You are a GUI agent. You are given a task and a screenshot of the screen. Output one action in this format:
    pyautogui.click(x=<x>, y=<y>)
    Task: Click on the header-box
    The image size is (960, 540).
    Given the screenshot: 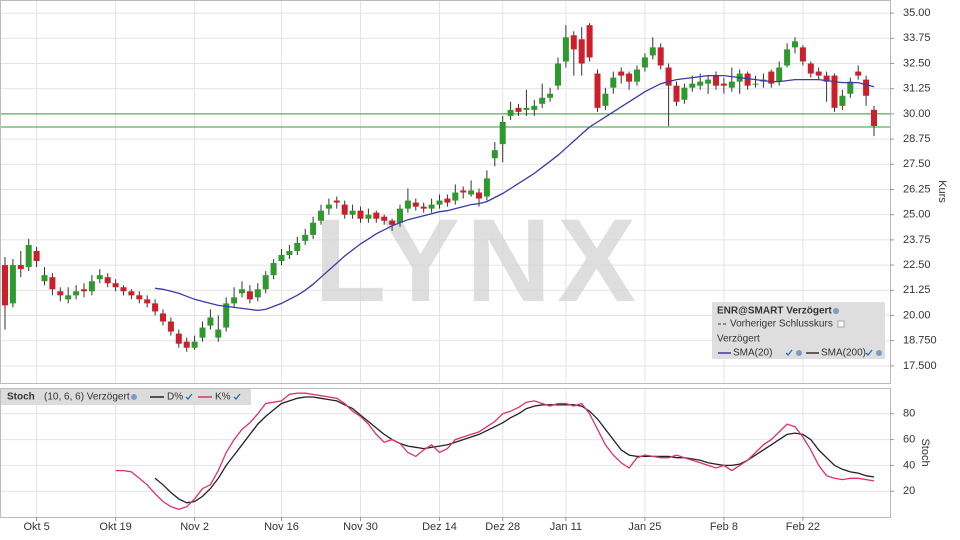 What is the action you would take?
    pyautogui.click(x=126, y=397)
    